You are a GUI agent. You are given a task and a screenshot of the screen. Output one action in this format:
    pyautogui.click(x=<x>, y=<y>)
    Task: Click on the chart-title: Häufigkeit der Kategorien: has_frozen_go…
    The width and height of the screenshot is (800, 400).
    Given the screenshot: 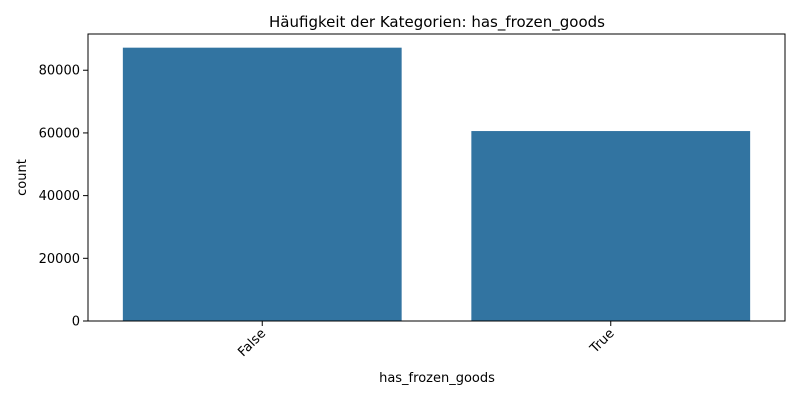 What is the action you would take?
    pyautogui.click(x=437, y=22)
    